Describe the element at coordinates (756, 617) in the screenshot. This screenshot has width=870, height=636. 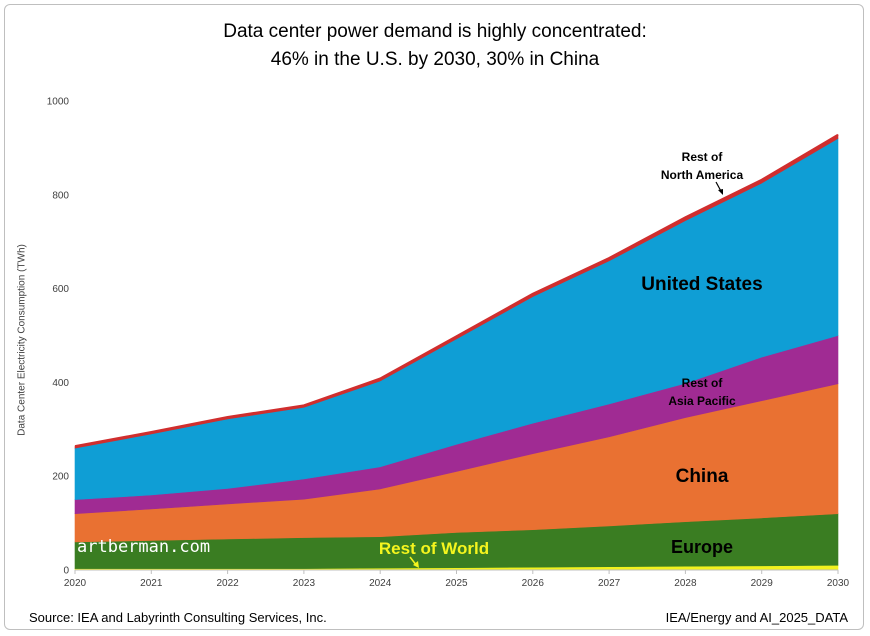
I see `dataset-note: IEA/Energy and AI_2025_DATA` at that location.